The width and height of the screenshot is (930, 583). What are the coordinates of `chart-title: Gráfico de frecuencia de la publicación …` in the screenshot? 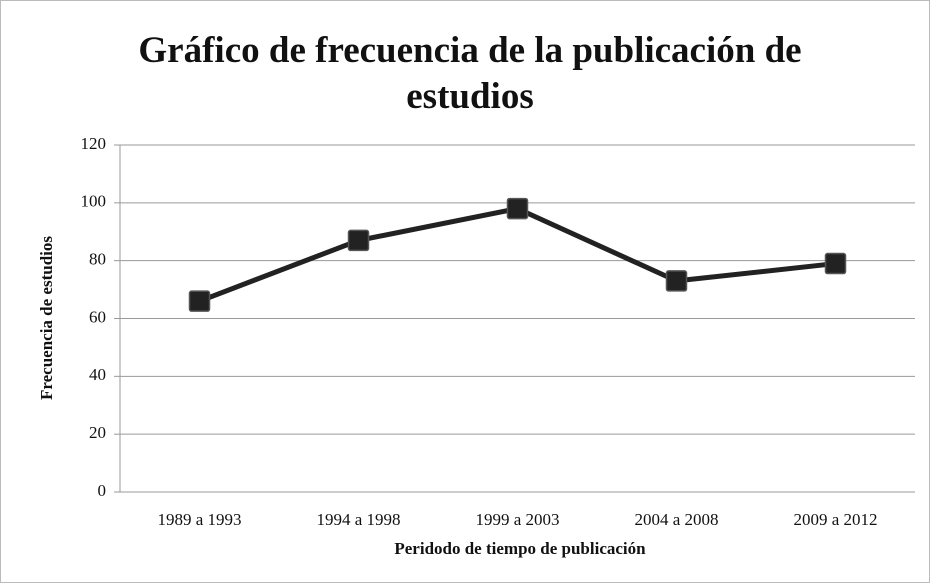 It's located at (470, 73).